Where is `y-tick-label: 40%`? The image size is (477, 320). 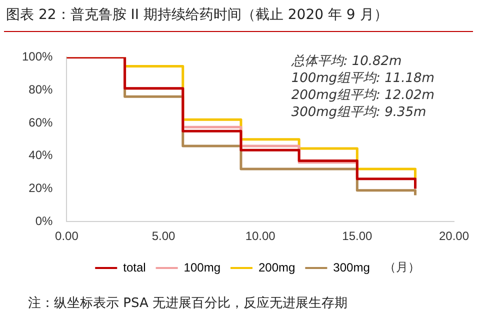 y-tick-label: 40% is located at coordinates (41, 155).